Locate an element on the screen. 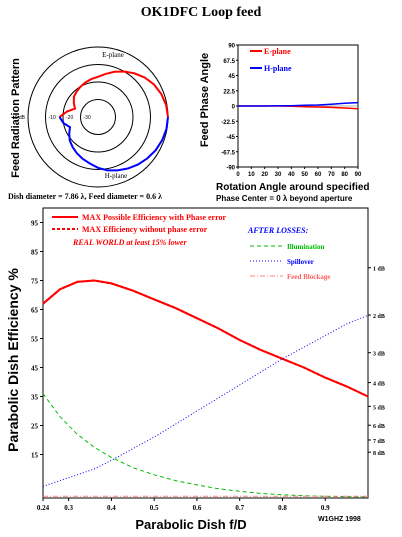 The height and width of the screenshot is (537, 402). phase-ytick-label: -67.5 is located at coordinates (228, 153).